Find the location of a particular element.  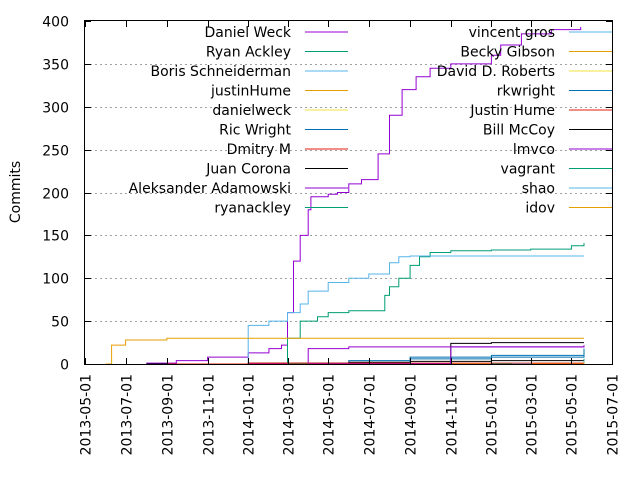

x-tick-label: 2015-01-01 is located at coordinates (493, 414).